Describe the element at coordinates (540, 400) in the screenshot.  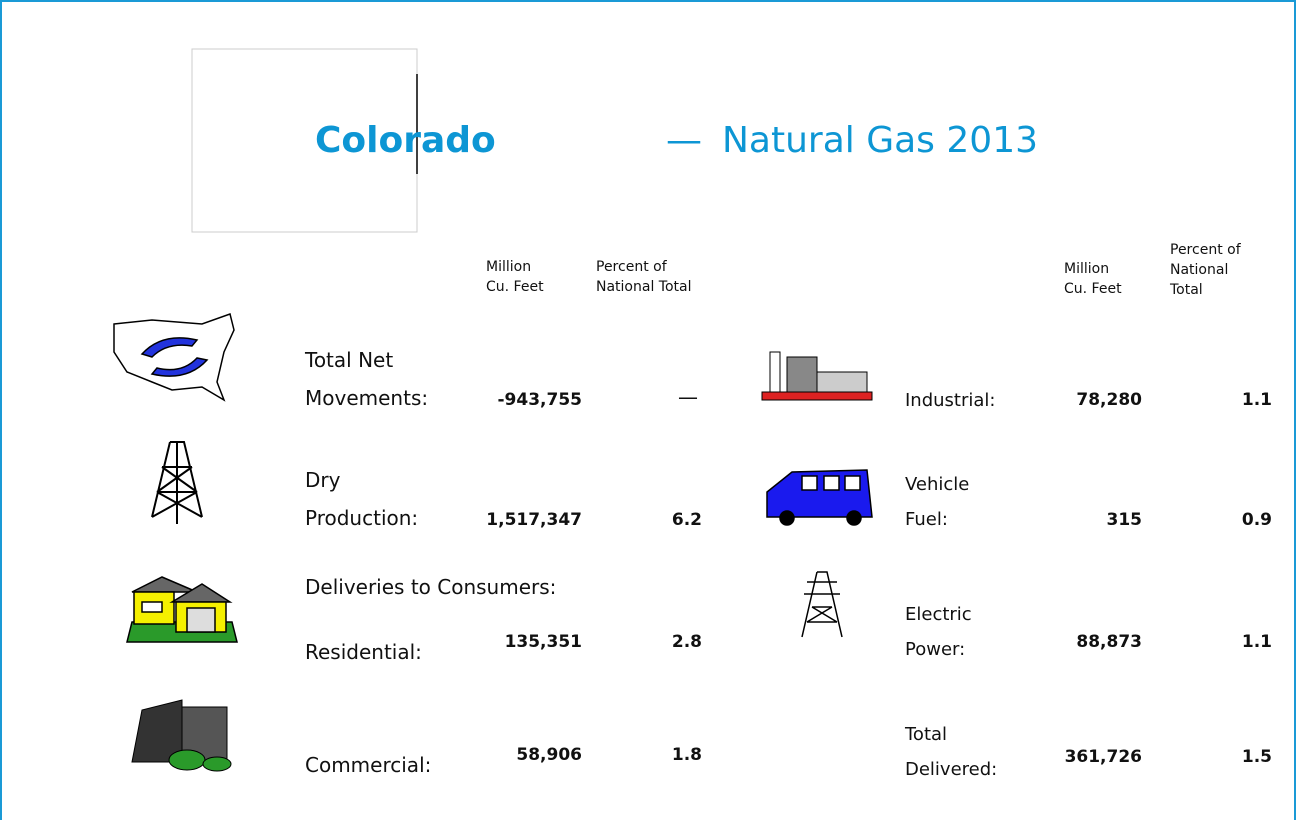
I see `volume: -943,755` at that location.